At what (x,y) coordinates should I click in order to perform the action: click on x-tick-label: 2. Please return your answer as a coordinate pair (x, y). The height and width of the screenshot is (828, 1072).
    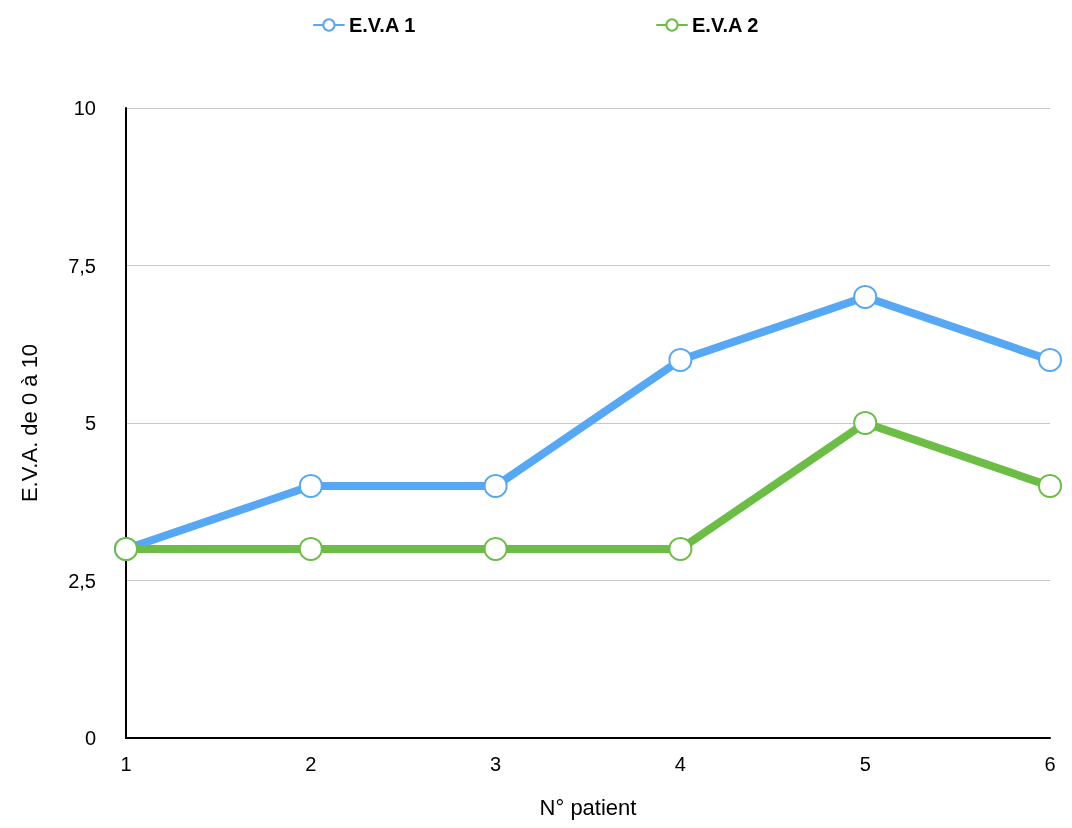
    Looking at the image, I should click on (311, 764).